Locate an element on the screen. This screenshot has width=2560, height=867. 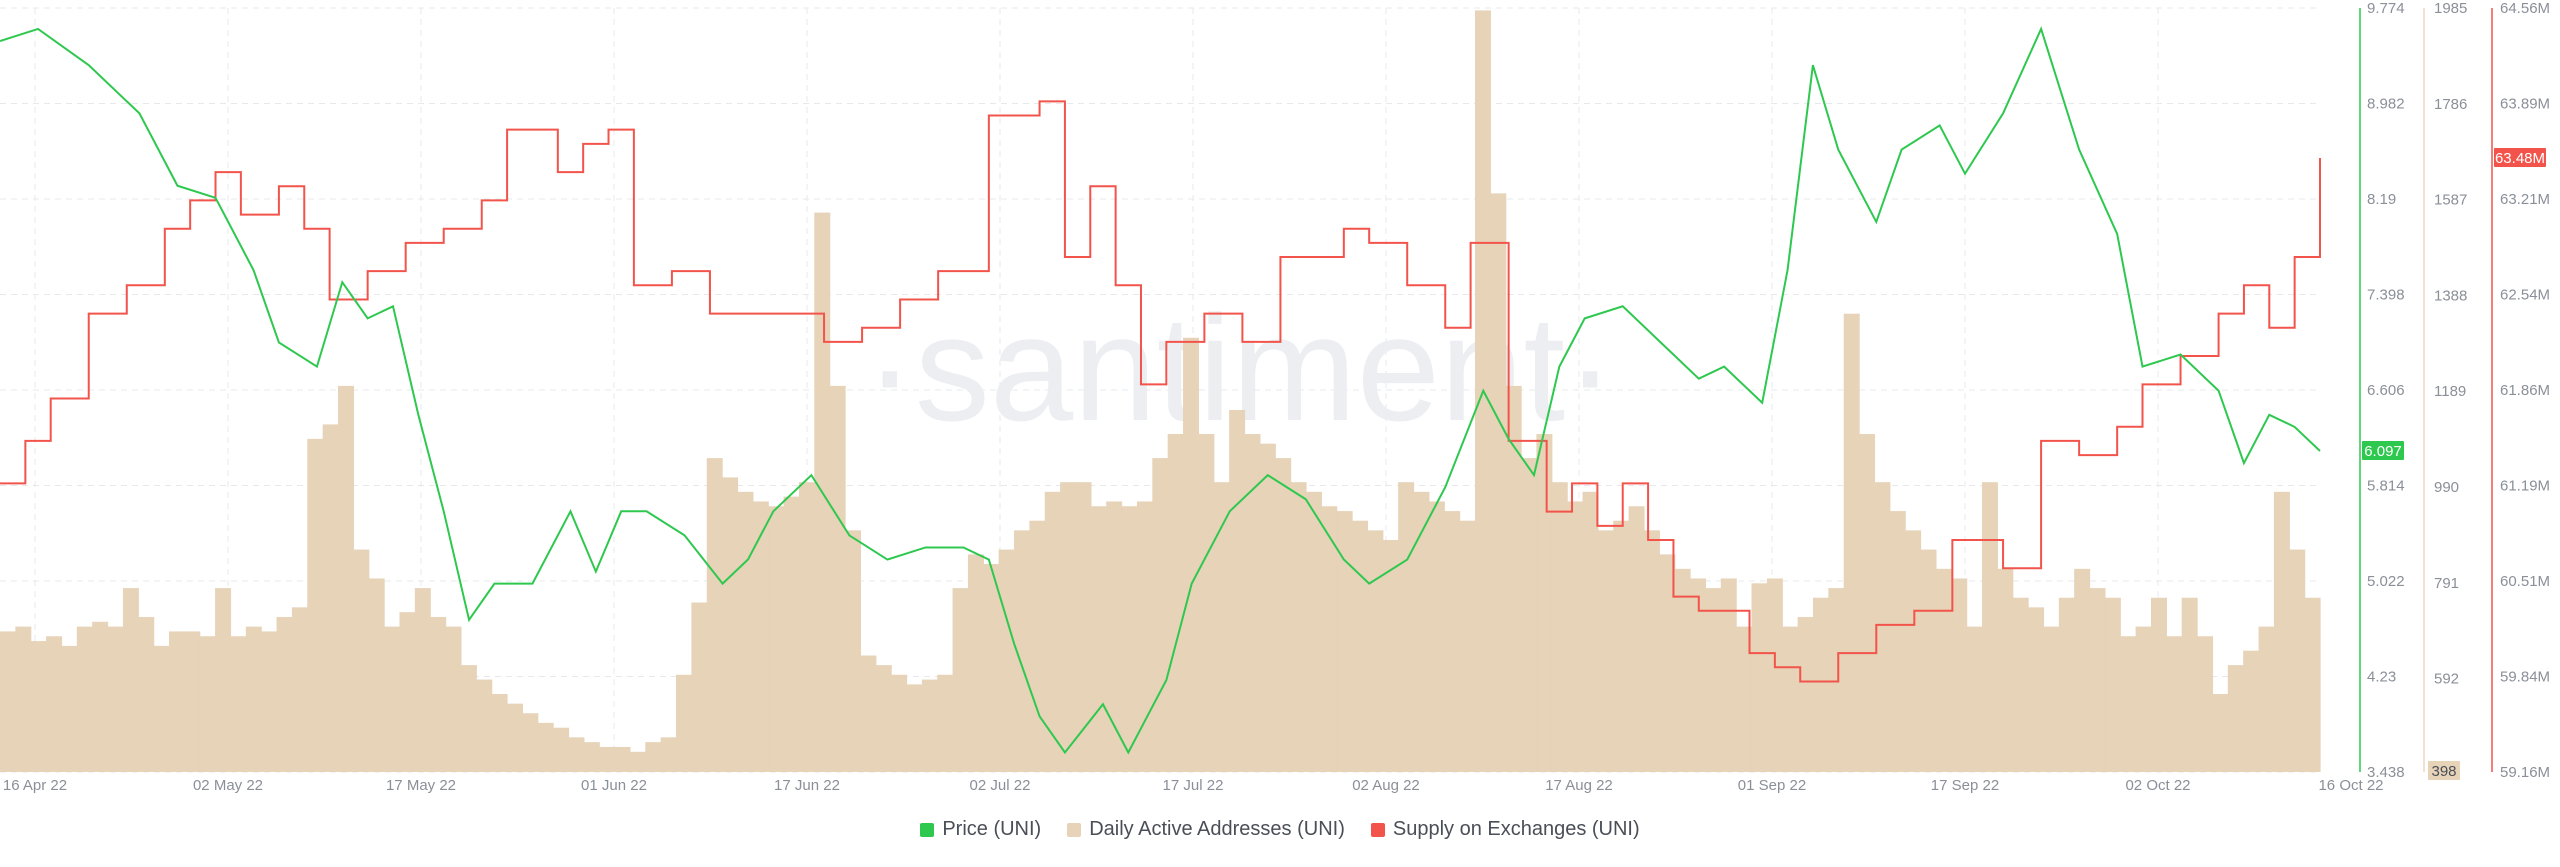
legend-item-supply: Supply on Exchanges (UNI) is located at coordinates (1505, 829).